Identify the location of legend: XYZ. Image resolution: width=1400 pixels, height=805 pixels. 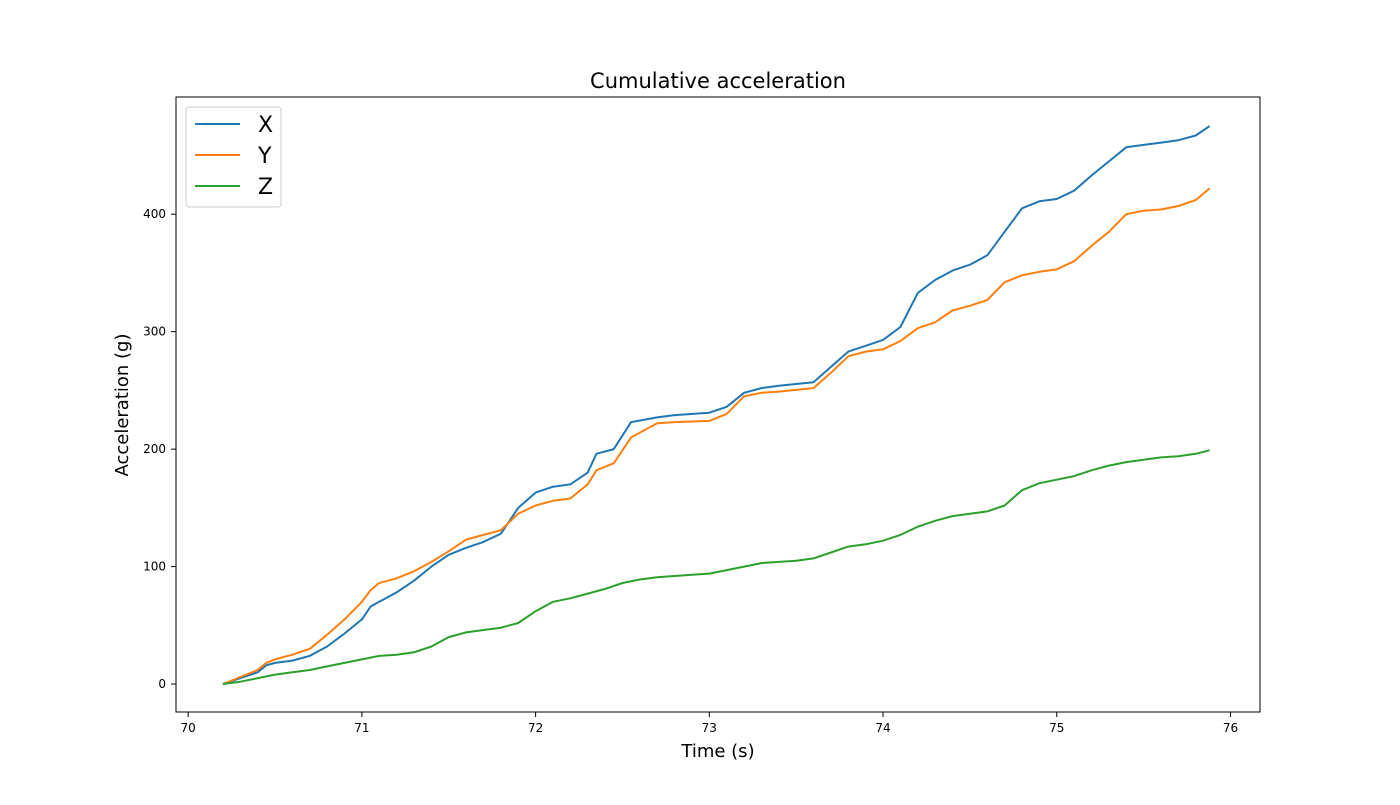
(233, 157).